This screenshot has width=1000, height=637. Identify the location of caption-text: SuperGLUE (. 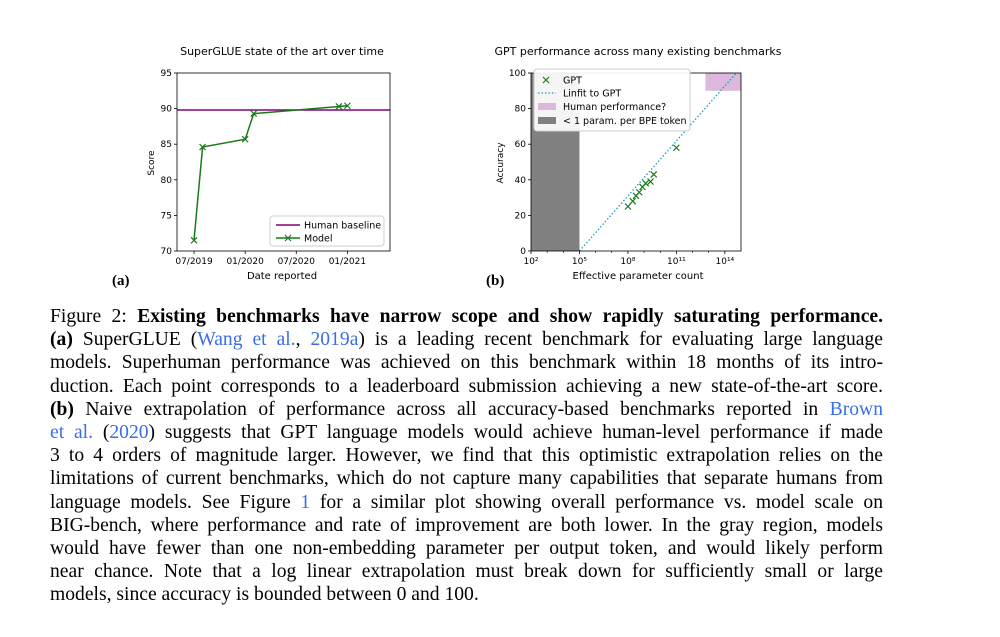
(135, 340).